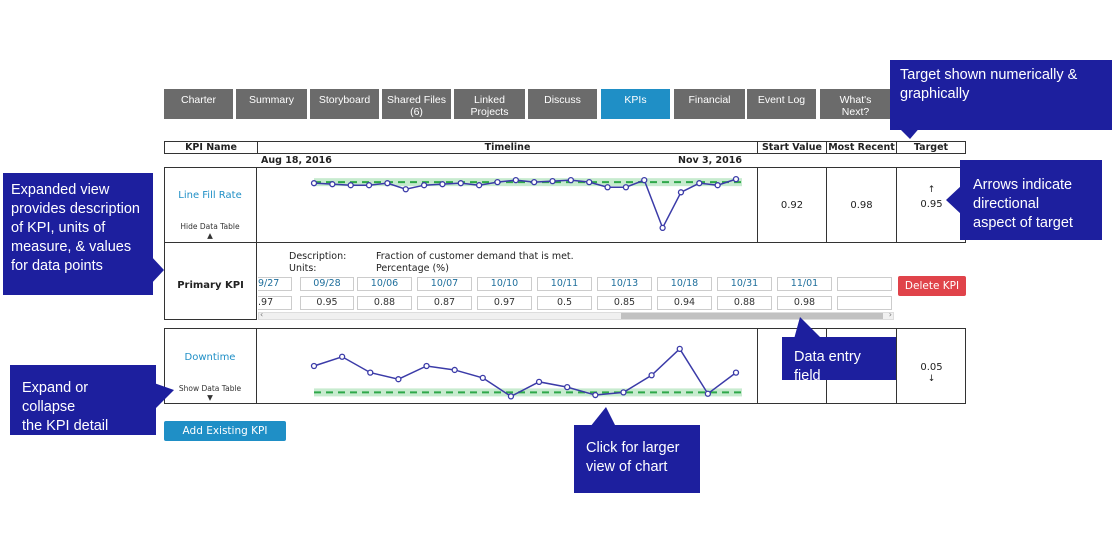 This screenshot has height=550, width=1117. Describe the element at coordinates (856, 104) in the screenshot. I see `tab-whats-next: What's Next?` at that location.